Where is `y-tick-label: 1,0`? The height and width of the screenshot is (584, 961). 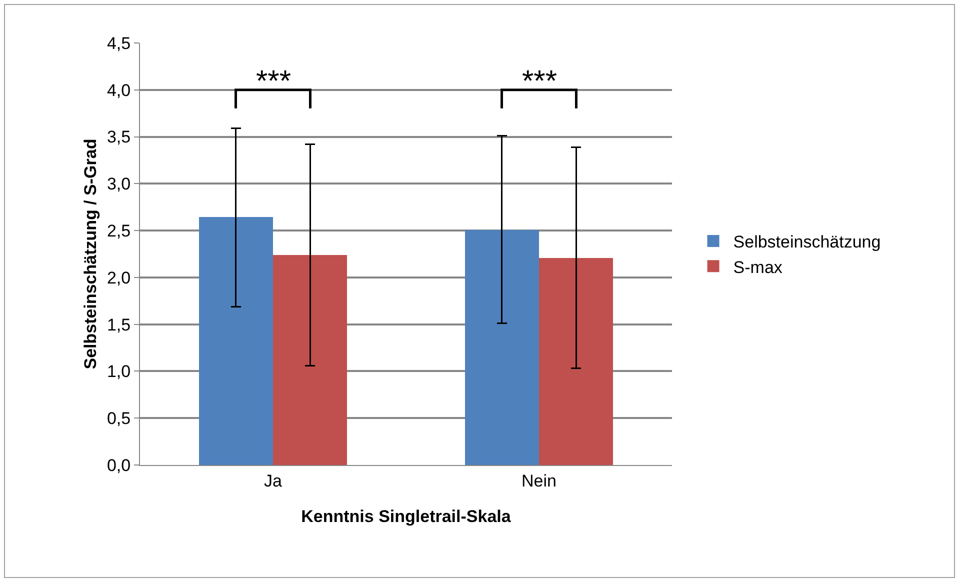 y-tick-label: 1,0 is located at coordinates (118, 372).